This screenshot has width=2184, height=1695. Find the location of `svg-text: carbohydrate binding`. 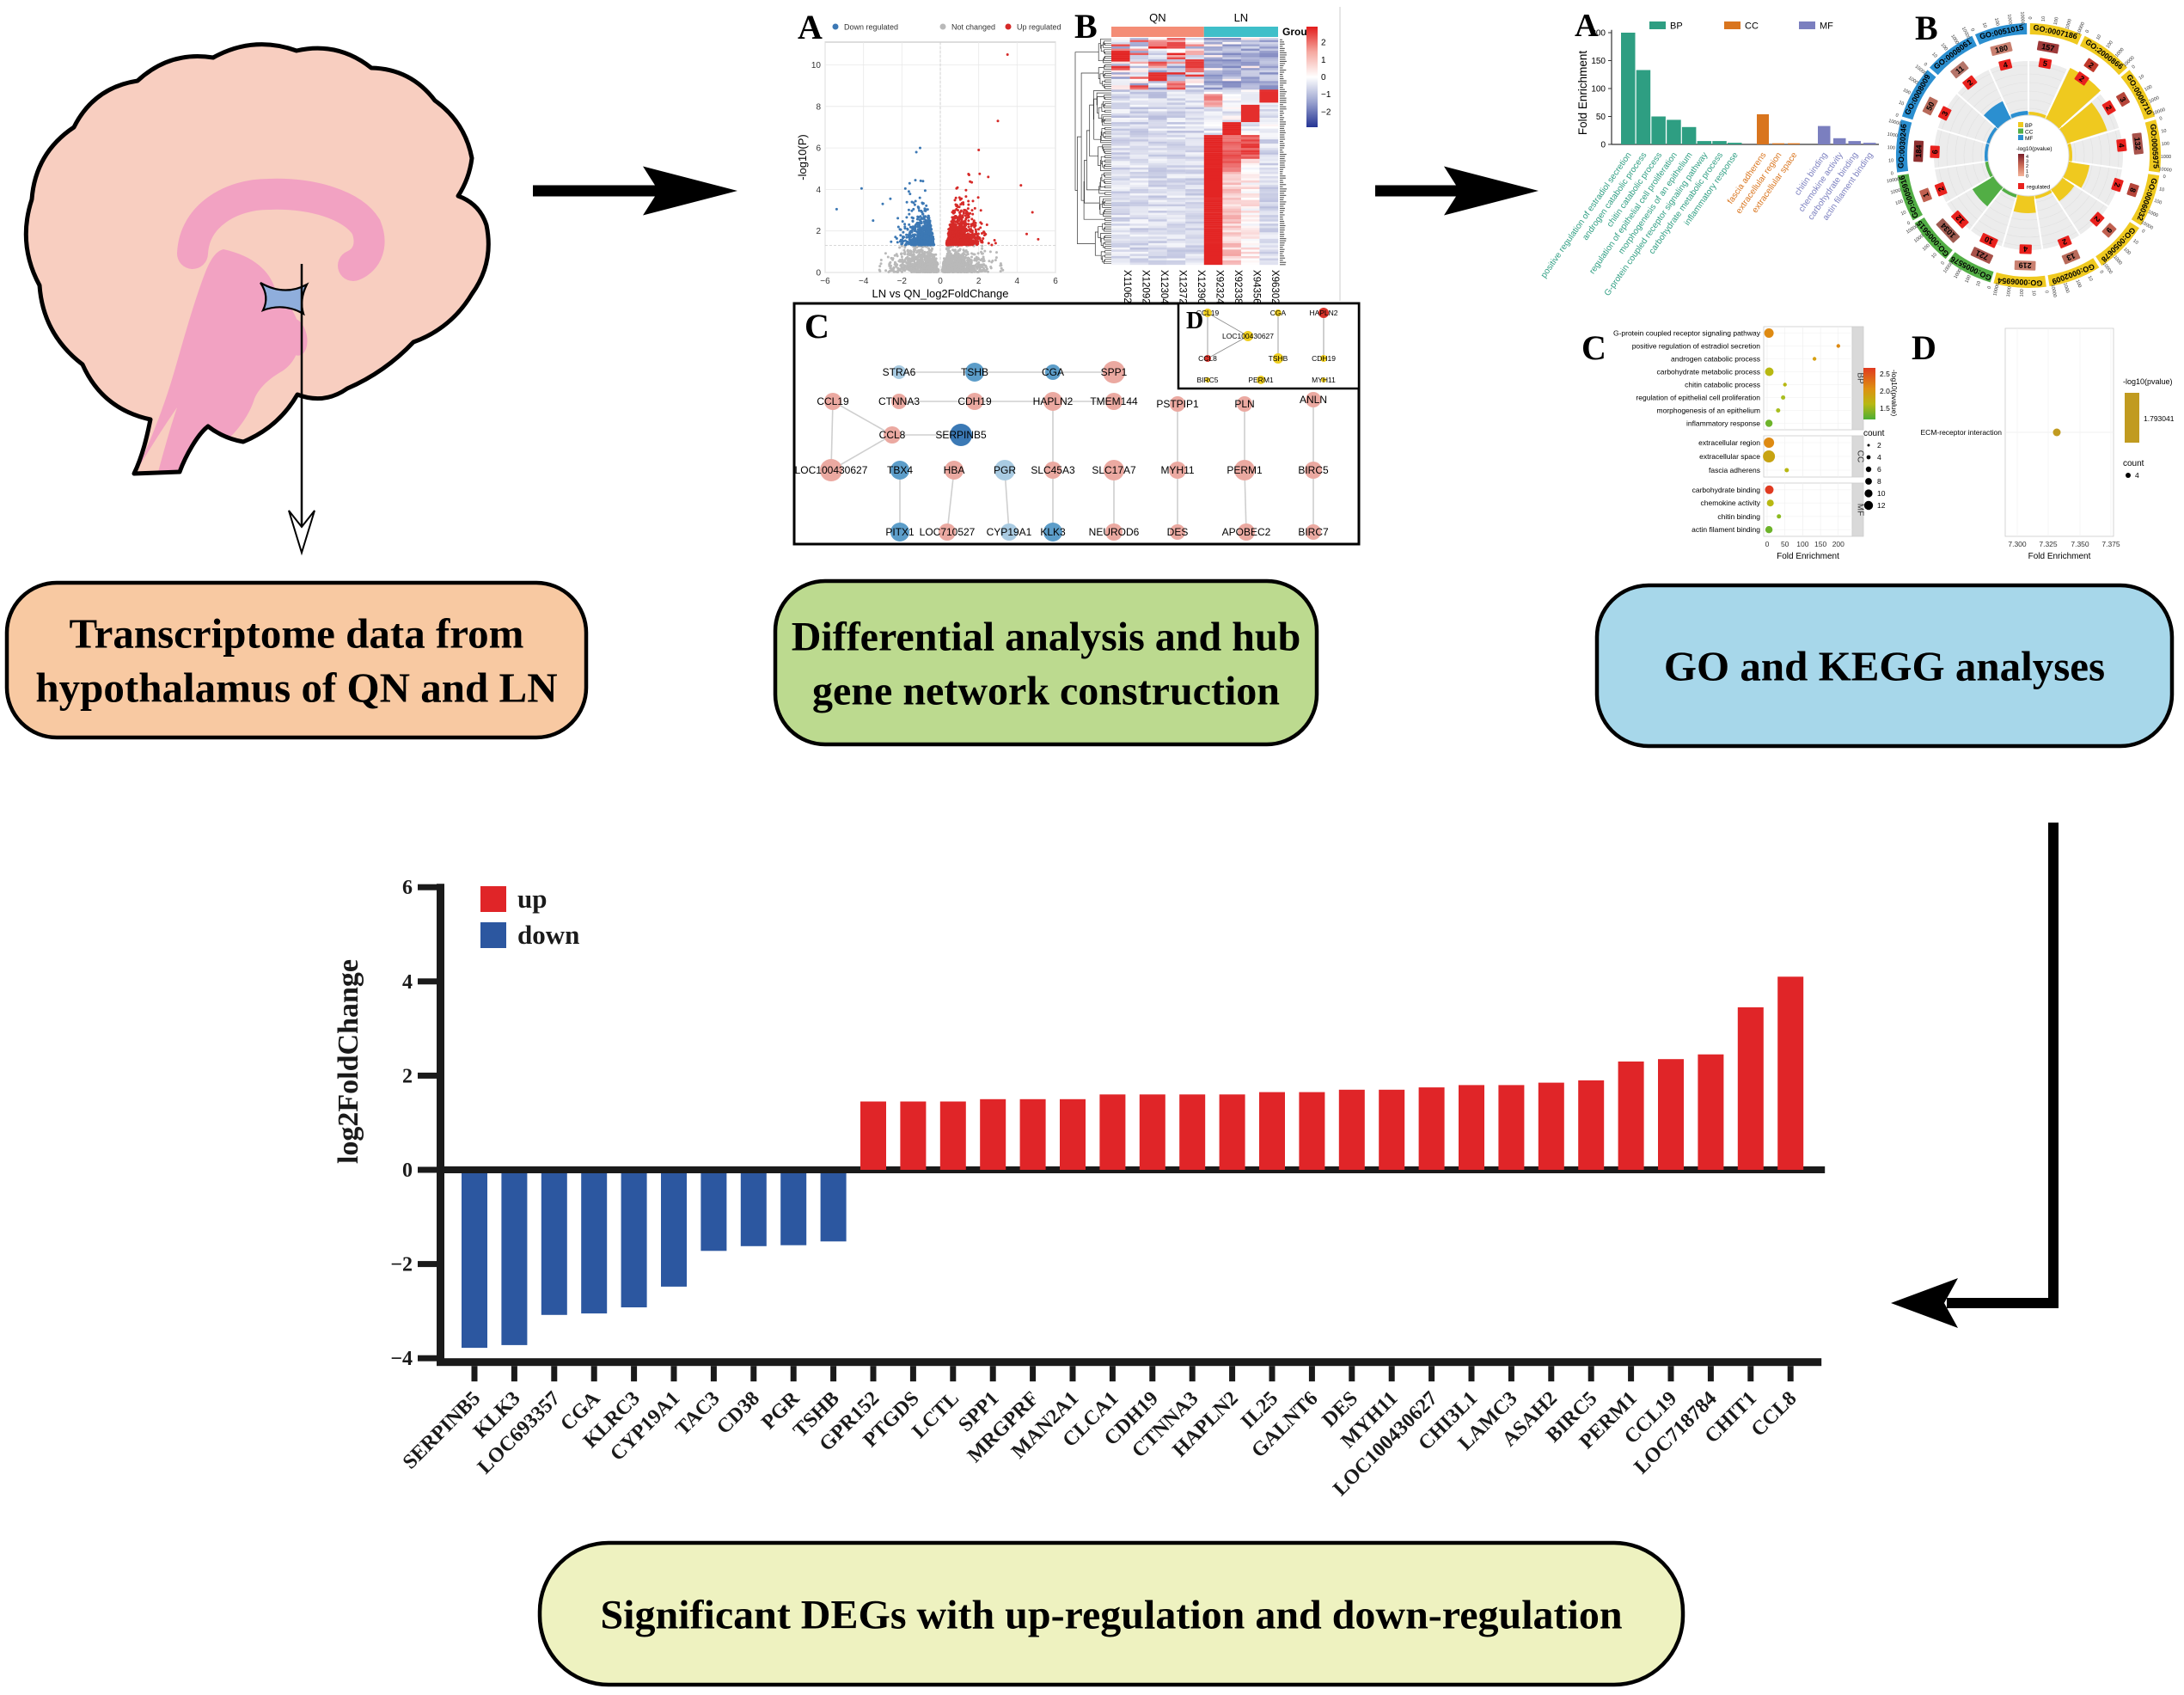

svg-text: carbohydrate binding is located at coordinates (1726, 490).